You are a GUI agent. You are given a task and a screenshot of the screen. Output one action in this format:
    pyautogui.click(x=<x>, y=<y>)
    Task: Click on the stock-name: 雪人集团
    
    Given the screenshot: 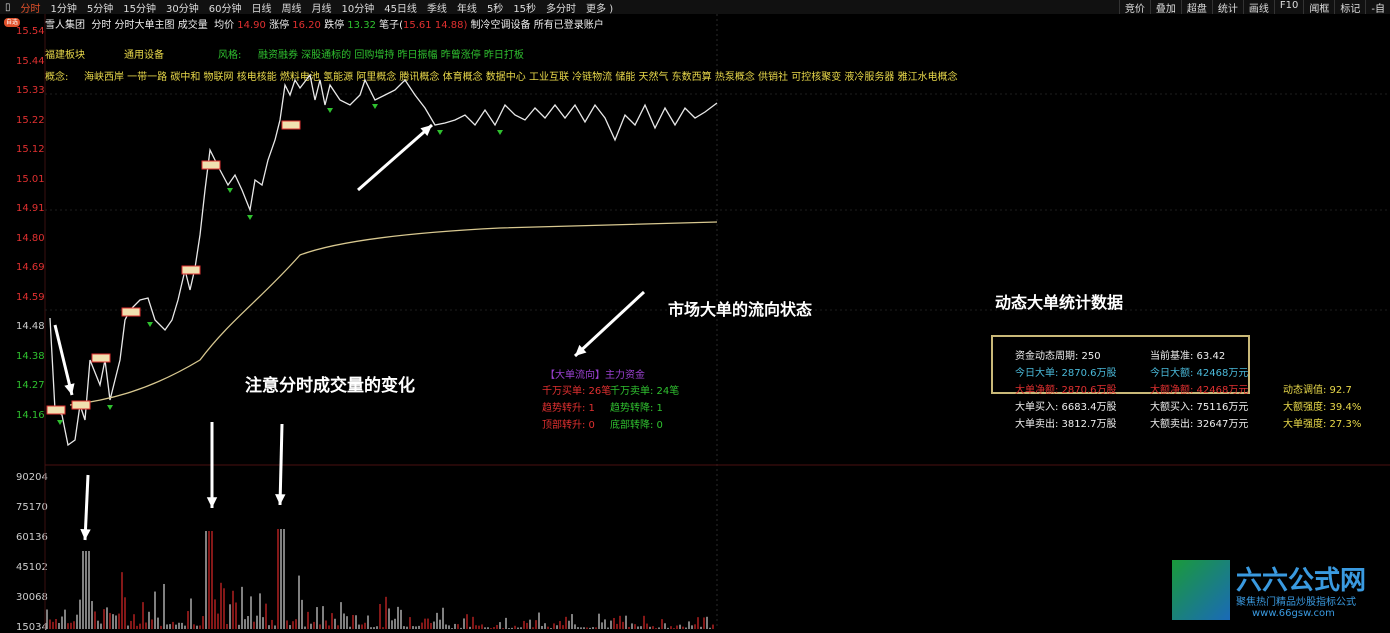 What is the action you would take?
    pyautogui.click(x=65, y=25)
    